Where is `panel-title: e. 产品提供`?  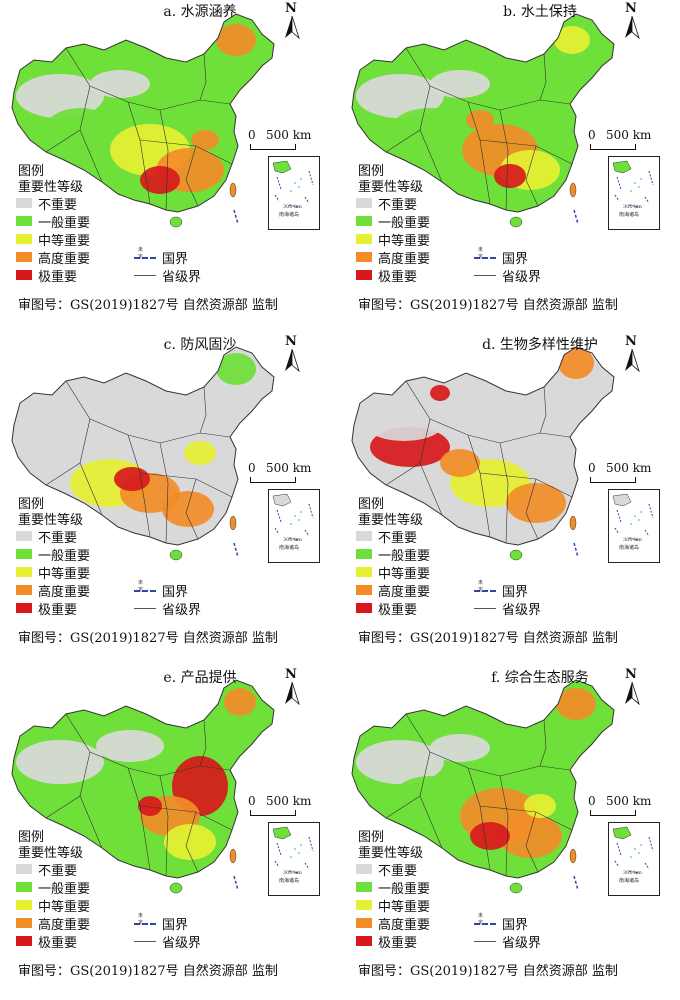 panel-title: e. 产品提供 is located at coordinates (200, 678).